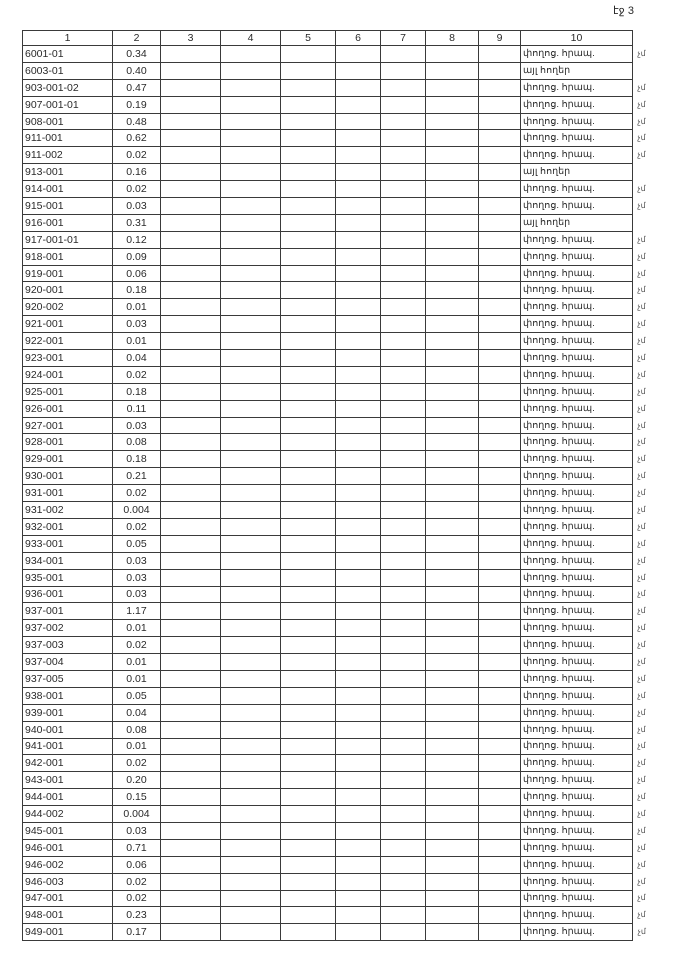 Image resolution: width=673 pixels, height=955 pixels. I want to click on parcel-area: 0.48, so click(136, 121).